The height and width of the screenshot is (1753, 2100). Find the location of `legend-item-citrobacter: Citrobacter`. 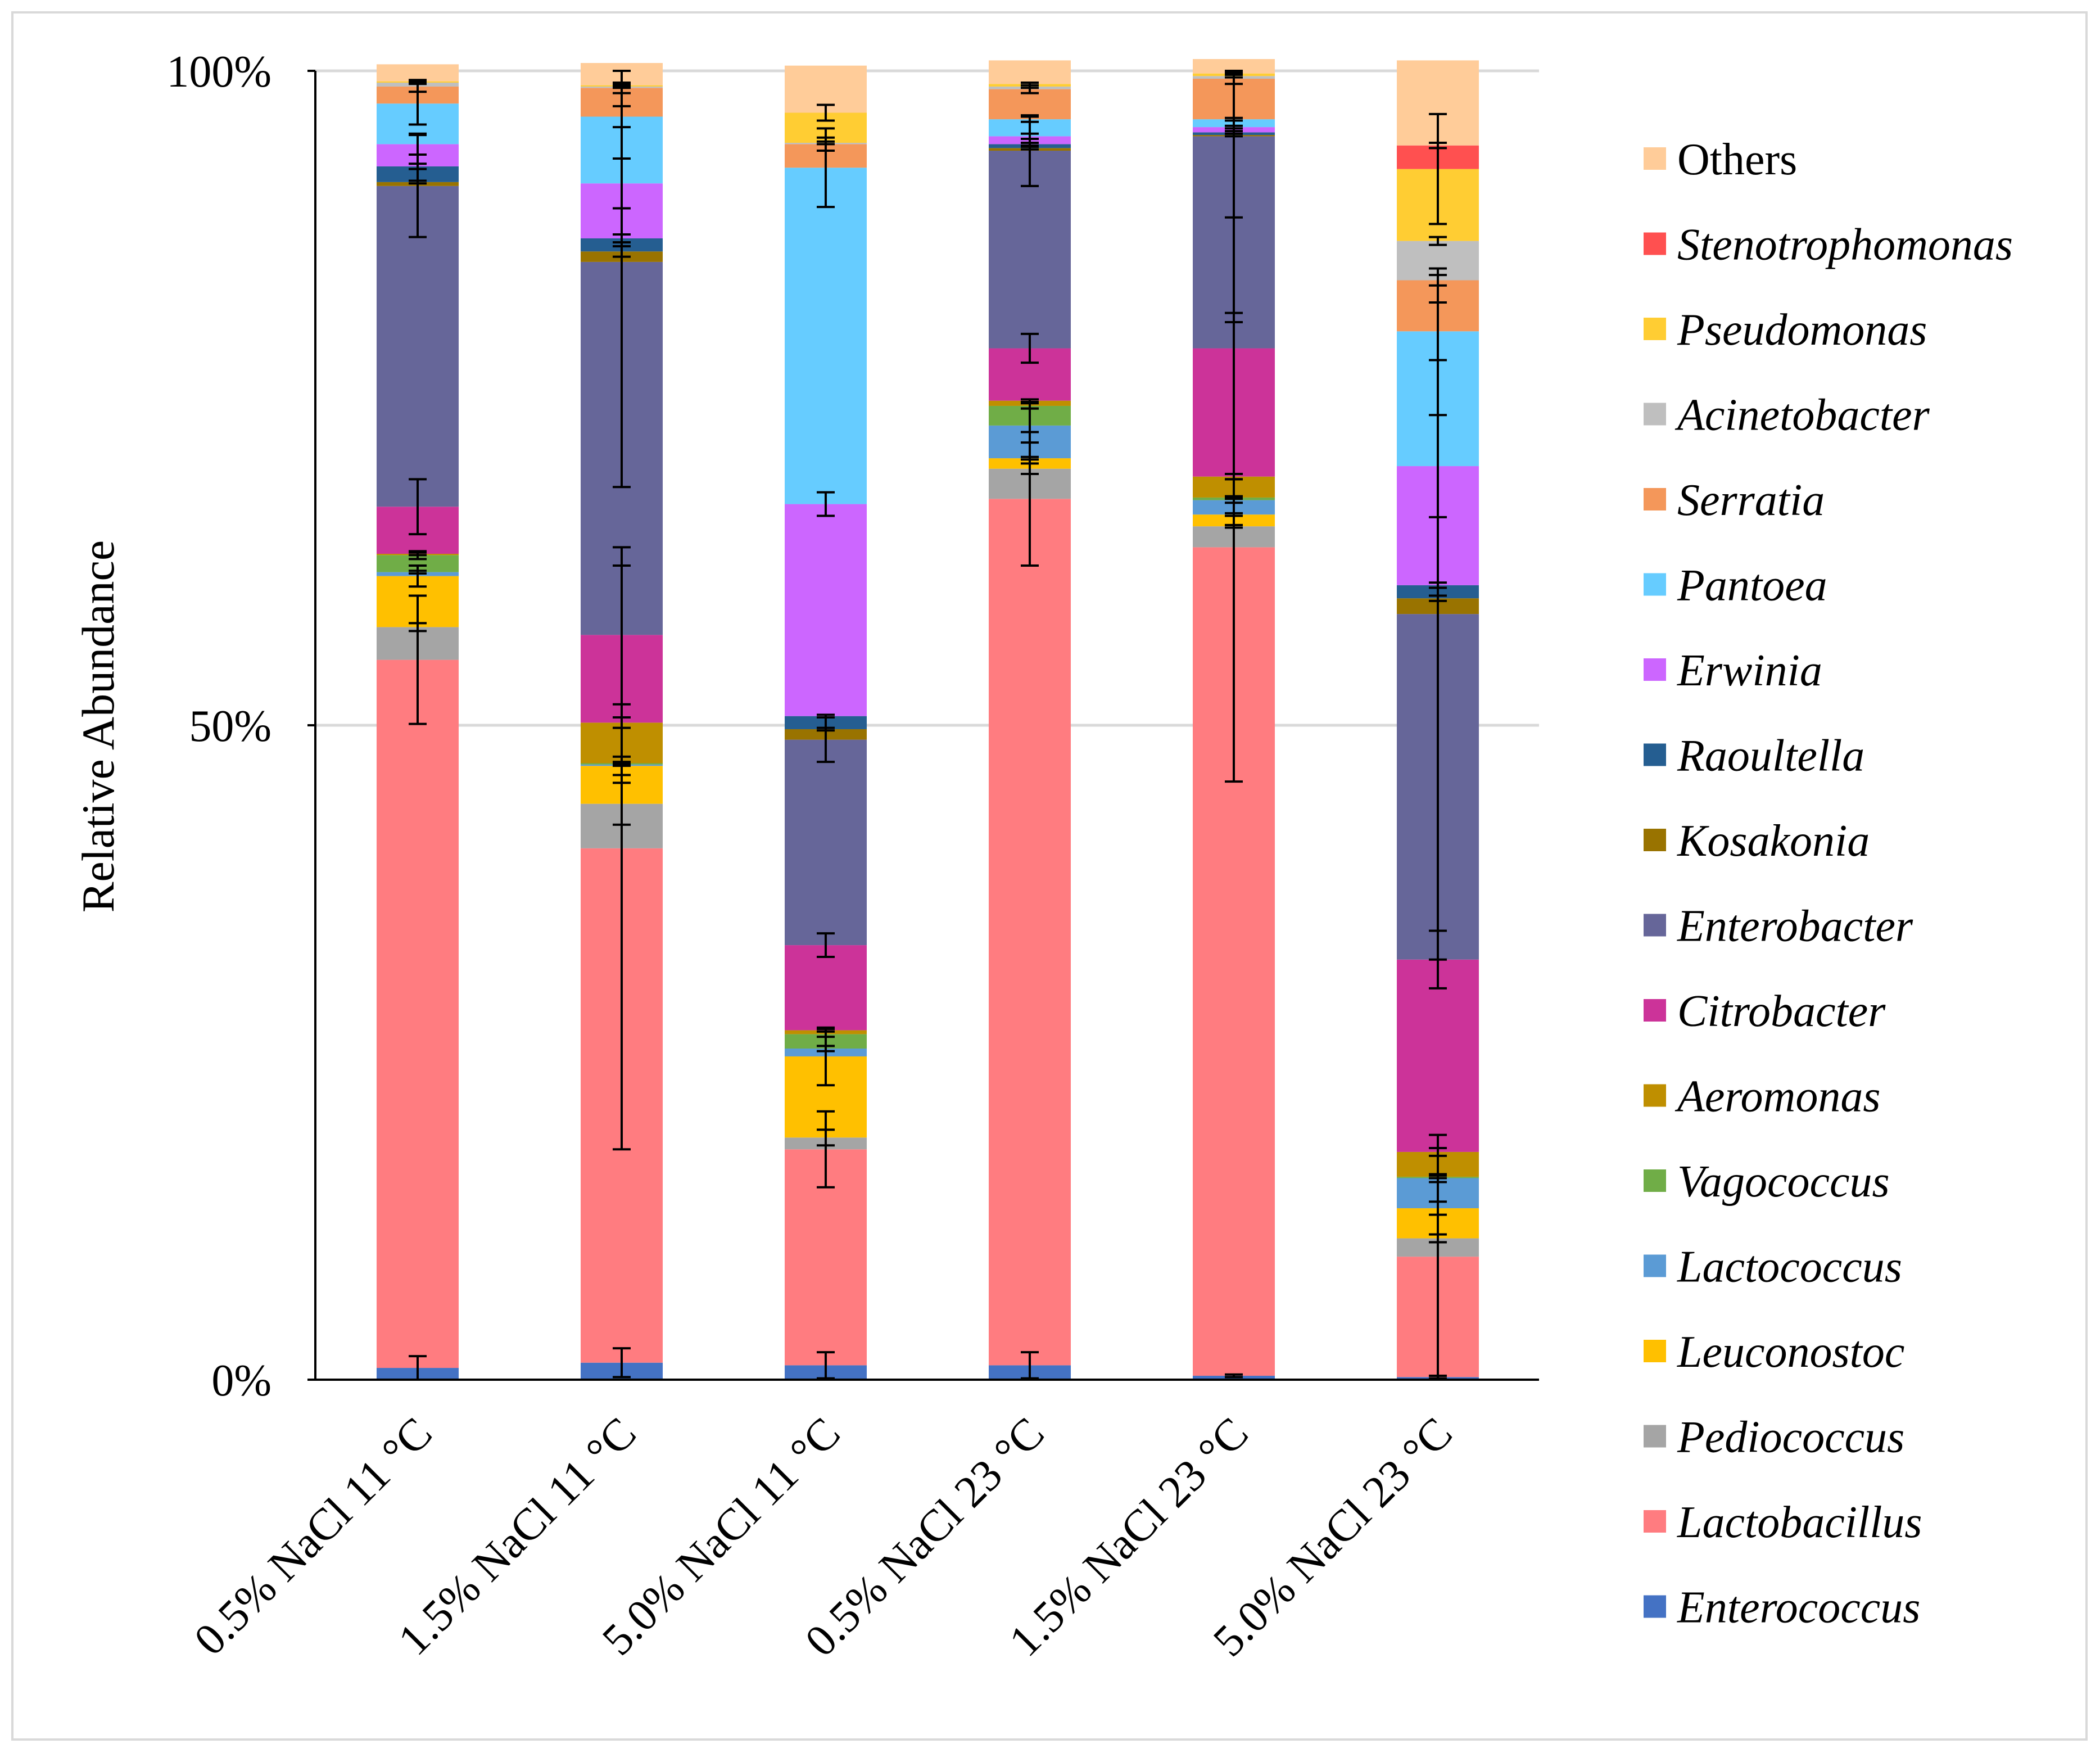

legend-item-citrobacter: Citrobacter is located at coordinates (1765, 1012).